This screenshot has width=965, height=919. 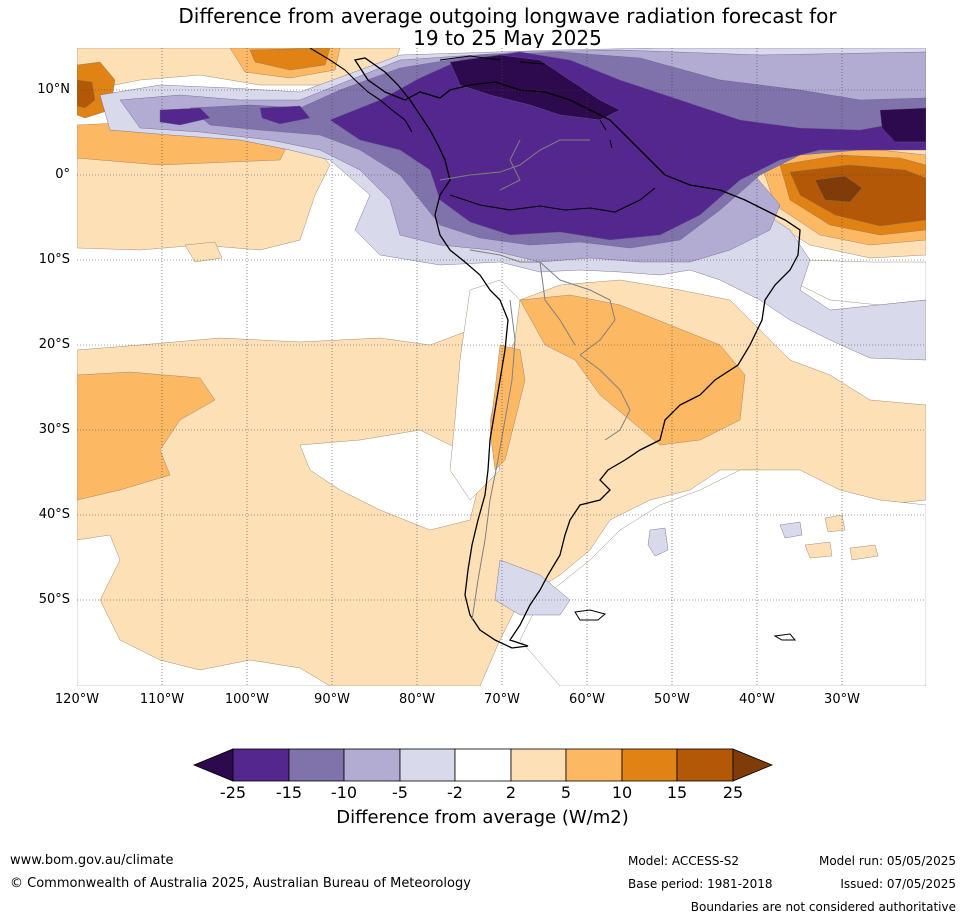 I want to click on lat-label-40s: 40°S, so click(x=54, y=514).